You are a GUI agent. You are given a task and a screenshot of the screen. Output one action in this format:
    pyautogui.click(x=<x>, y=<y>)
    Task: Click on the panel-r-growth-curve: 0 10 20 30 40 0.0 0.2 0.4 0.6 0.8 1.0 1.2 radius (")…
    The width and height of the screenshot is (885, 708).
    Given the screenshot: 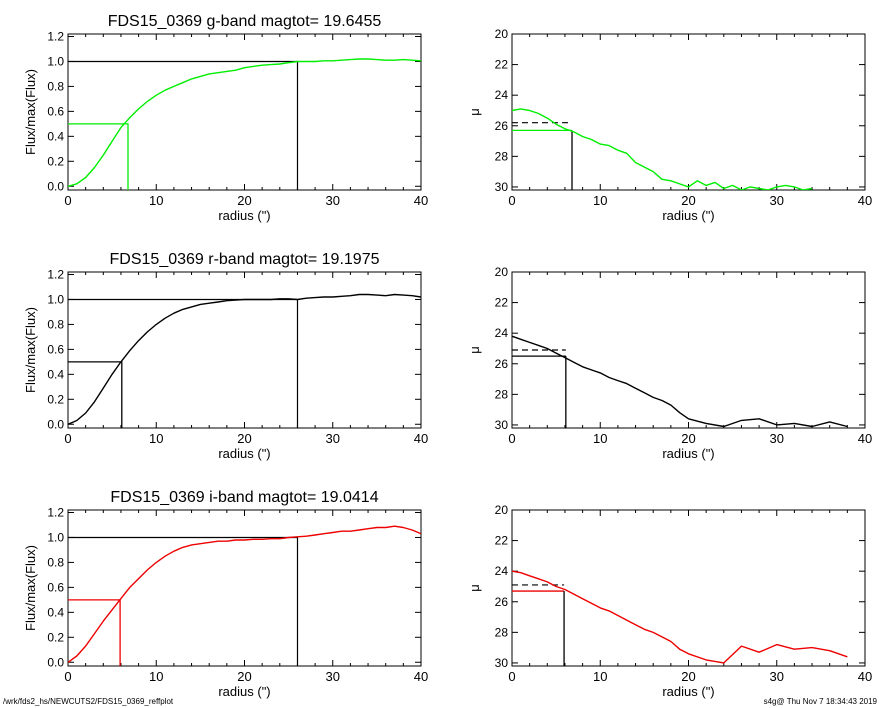 What is the action you would take?
    pyautogui.click(x=225, y=356)
    